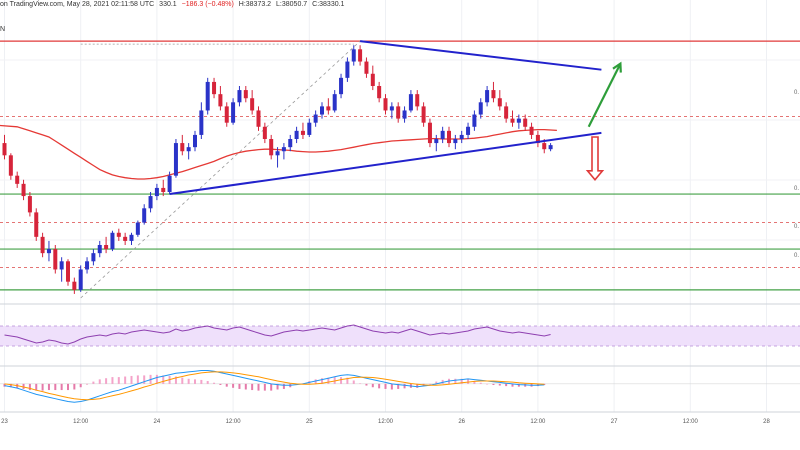  What do you see at coordinates (3, 29) in the screenshot?
I see `corner-label: N` at bounding box center [3, 29].